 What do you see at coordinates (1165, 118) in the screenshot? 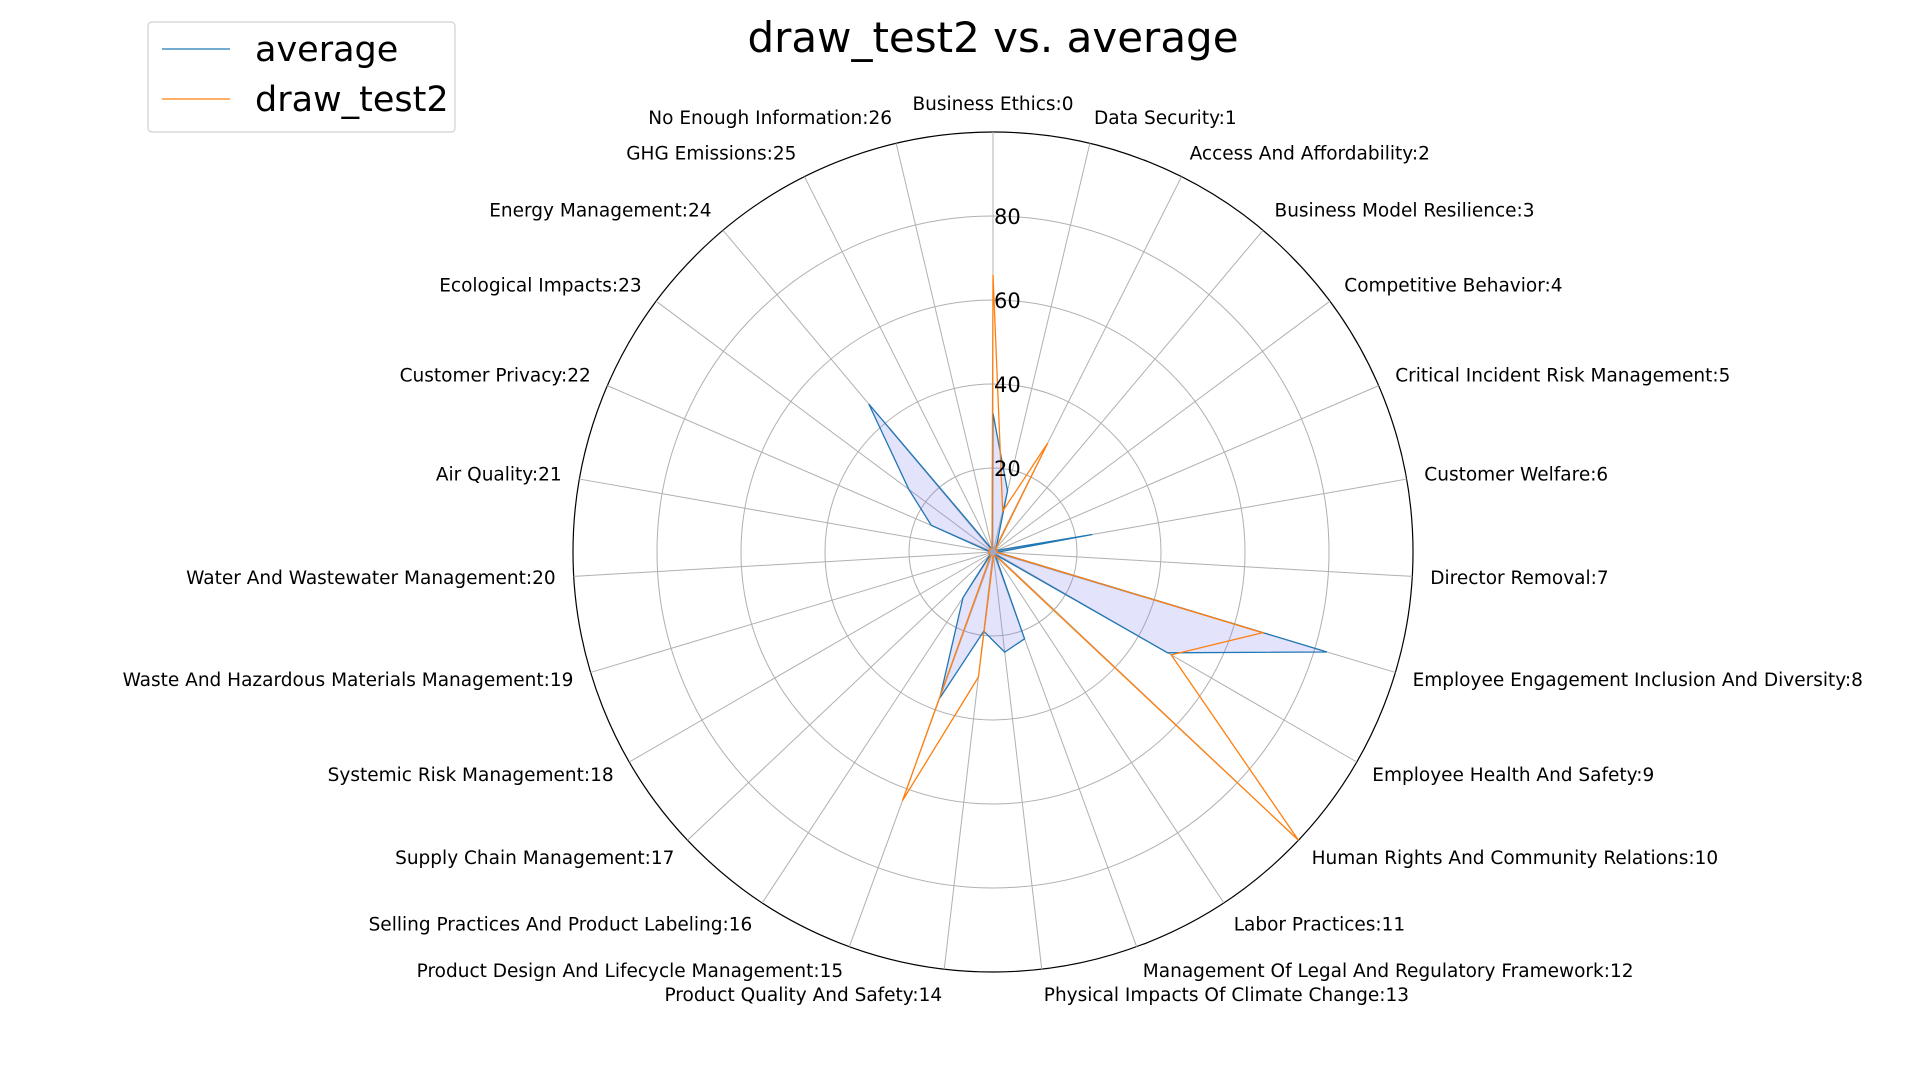
I see `category-label-1: Data Security:1` at bounding box center [1165, 118].